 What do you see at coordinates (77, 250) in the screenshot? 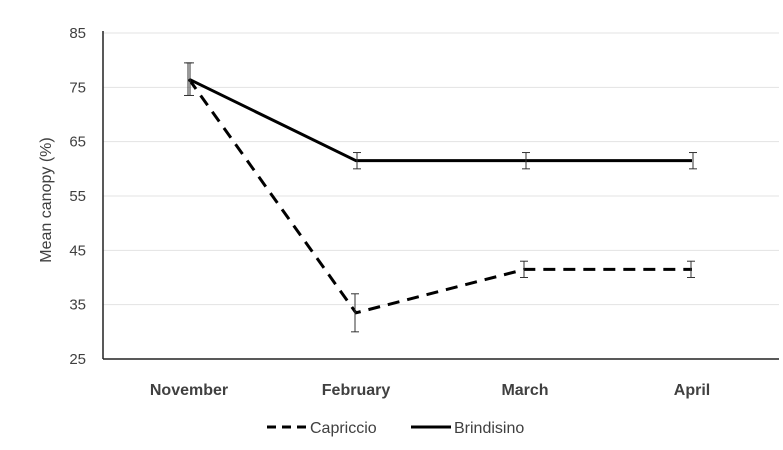
I see `y-tick-label: 45` at bounding box center [77, 250].